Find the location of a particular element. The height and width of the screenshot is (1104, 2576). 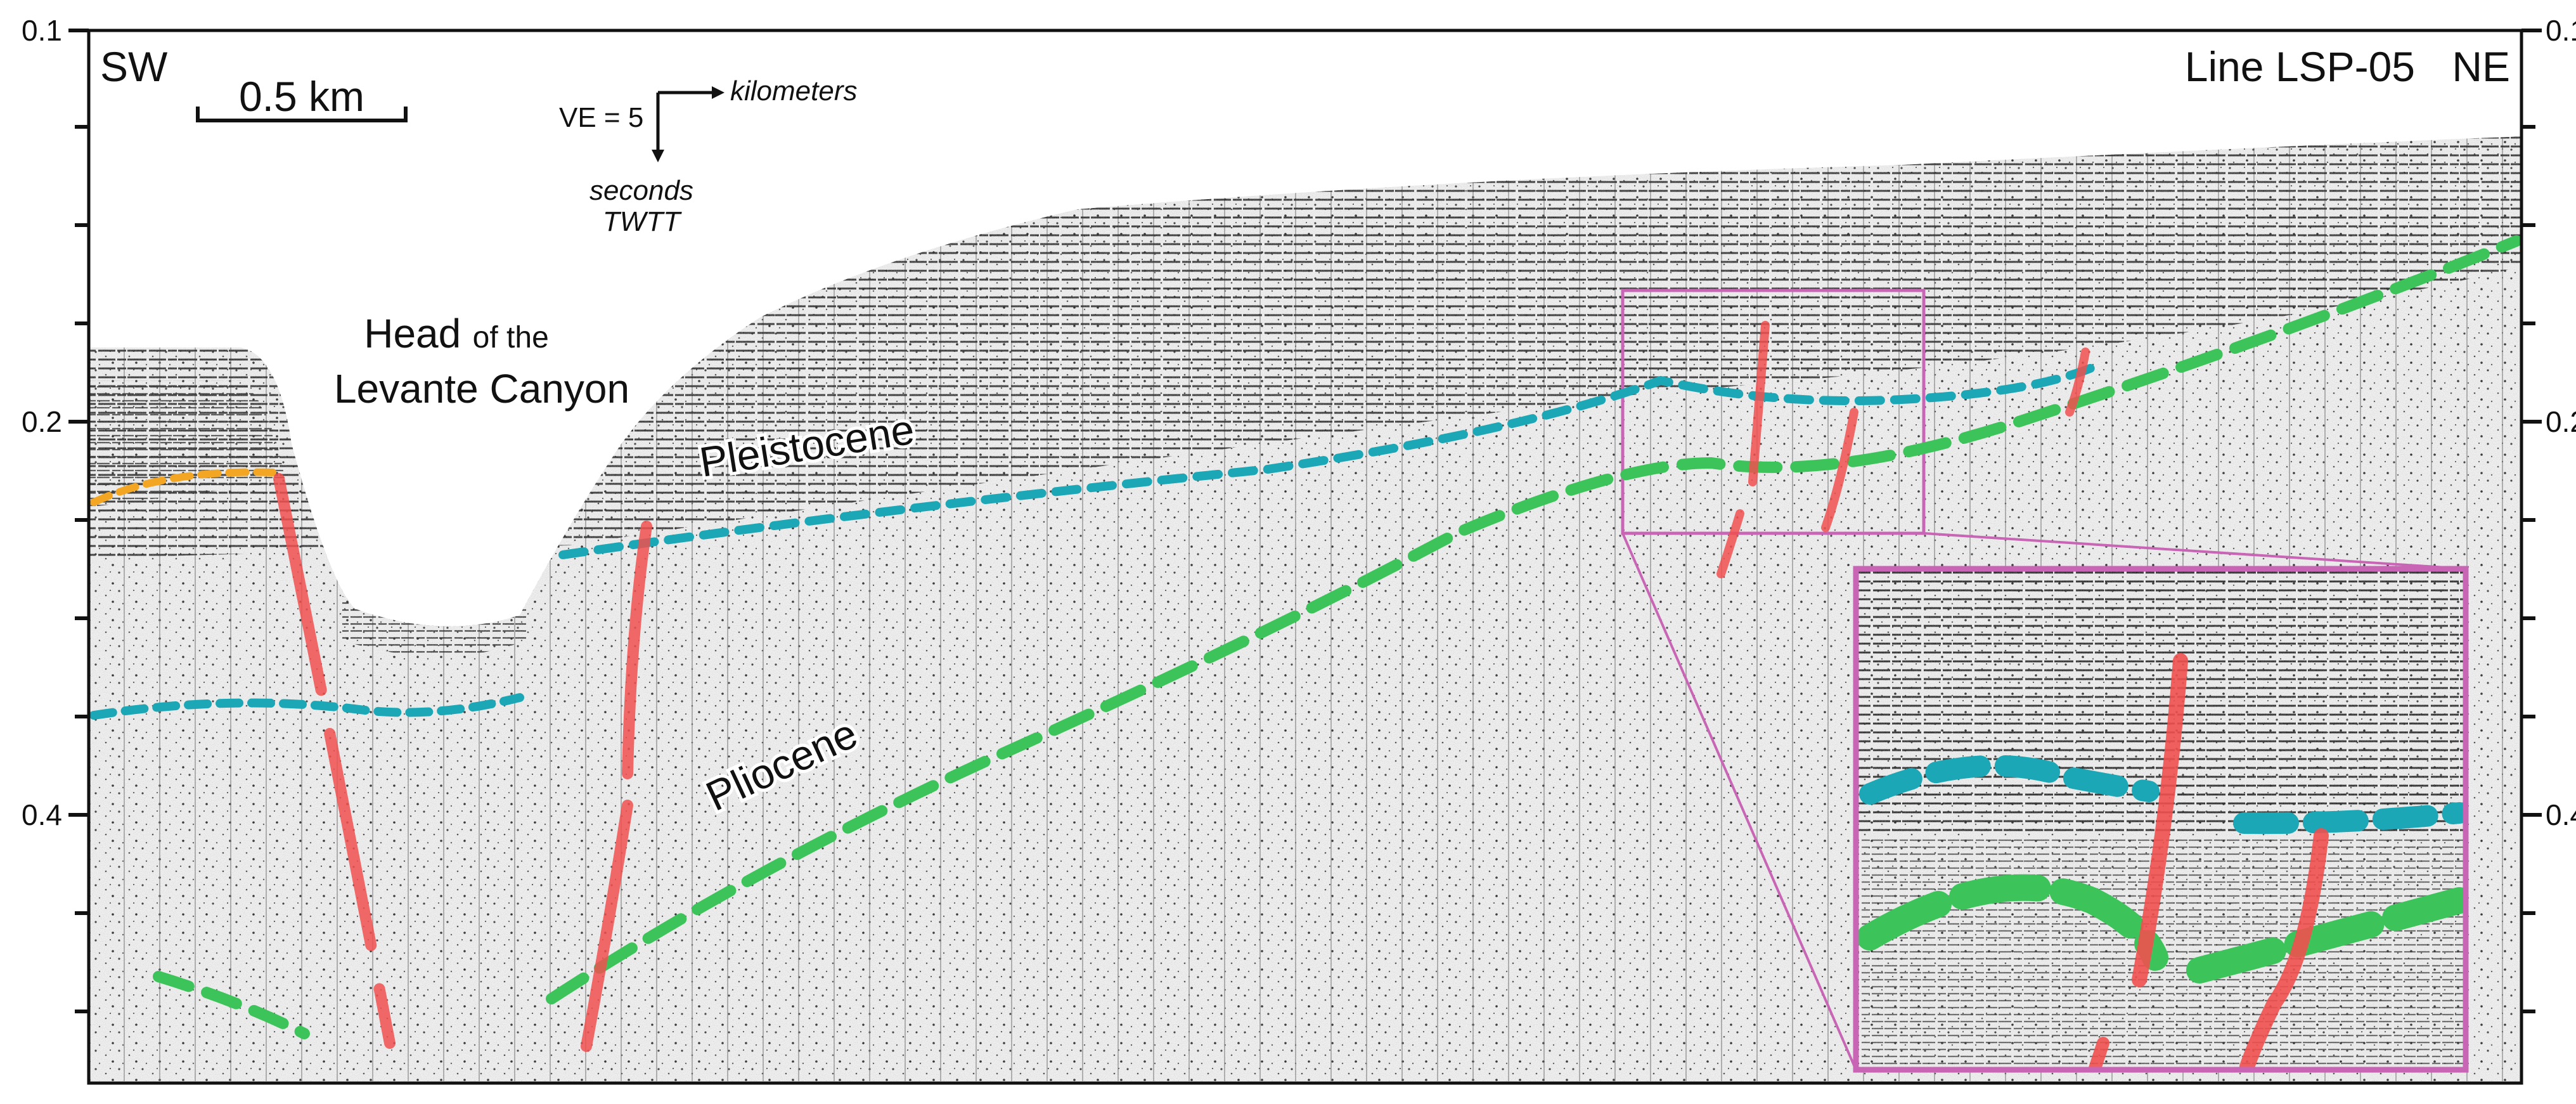

right-tick-0-2: 0.2 is located at coordinates (2561, 421).